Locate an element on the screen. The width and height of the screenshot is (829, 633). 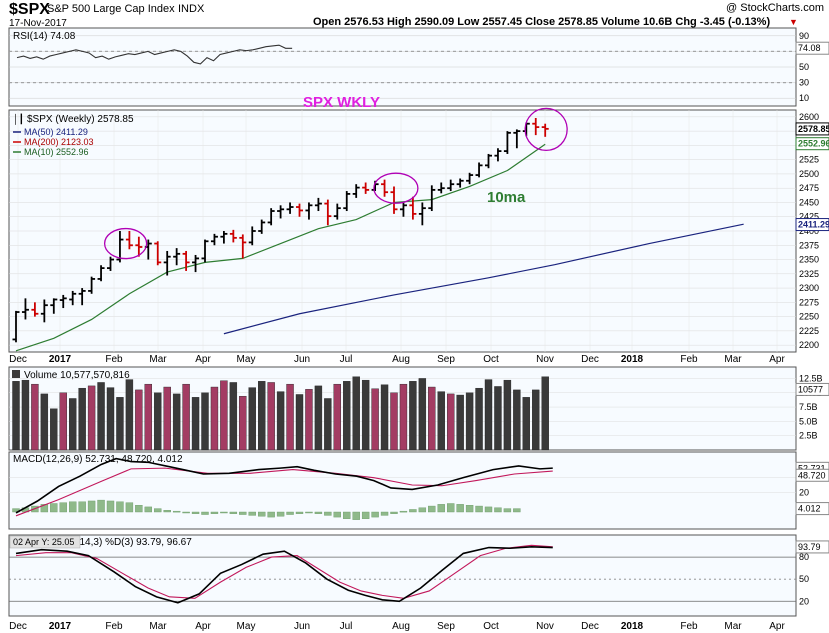
x-axis-label: May is located at coordinates (246, 359).